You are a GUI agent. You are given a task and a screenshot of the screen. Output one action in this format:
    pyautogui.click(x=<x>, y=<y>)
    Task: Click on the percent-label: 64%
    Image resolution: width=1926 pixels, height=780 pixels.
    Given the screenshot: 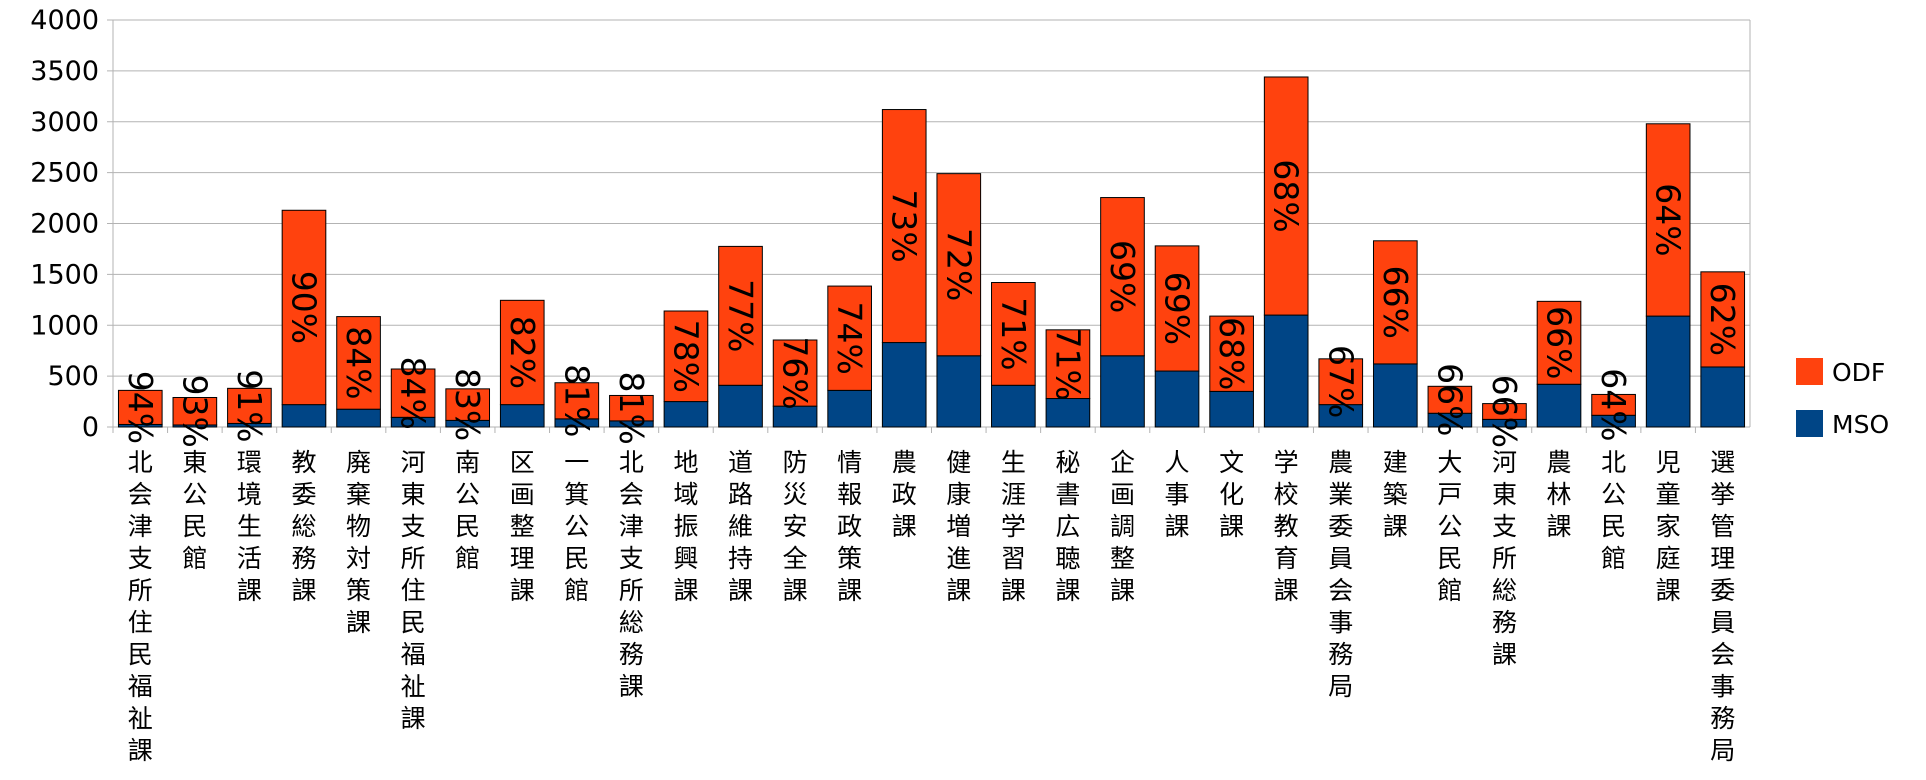 What is the action you would take?
    pyautogui.click(x=1613, y=404)
    